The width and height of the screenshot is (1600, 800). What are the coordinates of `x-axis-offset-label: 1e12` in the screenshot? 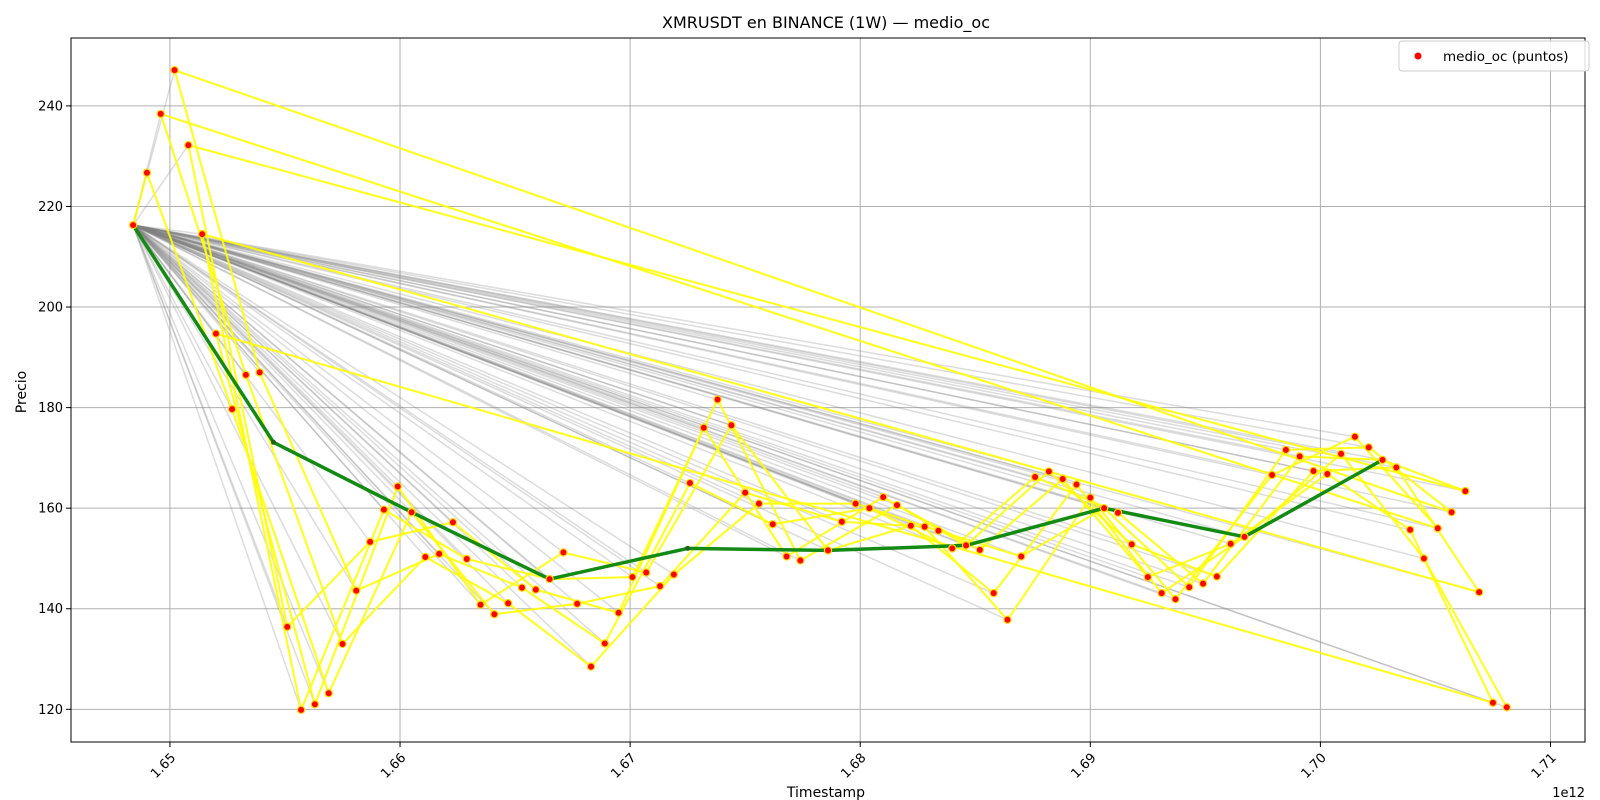 It's located at (1568, 793).